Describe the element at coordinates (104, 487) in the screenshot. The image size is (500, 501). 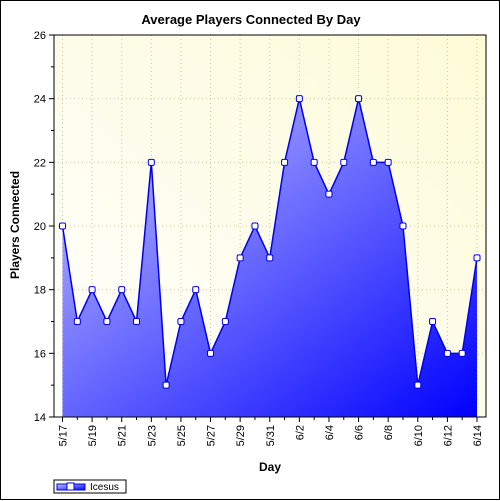
I see `legend-label-icesus: Icesus` at that location.